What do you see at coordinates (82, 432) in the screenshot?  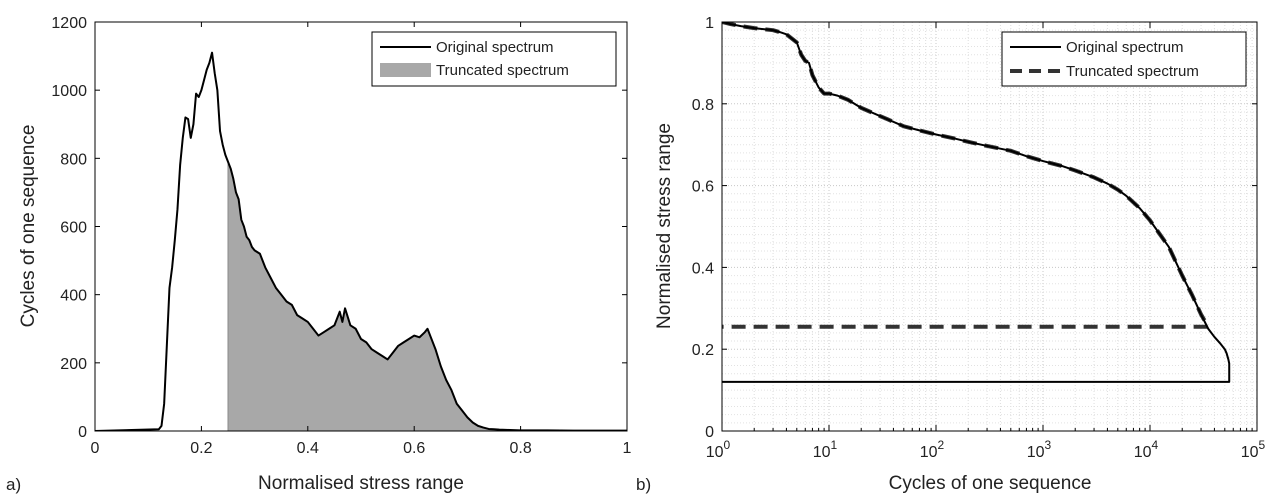 I see `panel-a-y-tick-label: 0` at bounding box center [82, 432].